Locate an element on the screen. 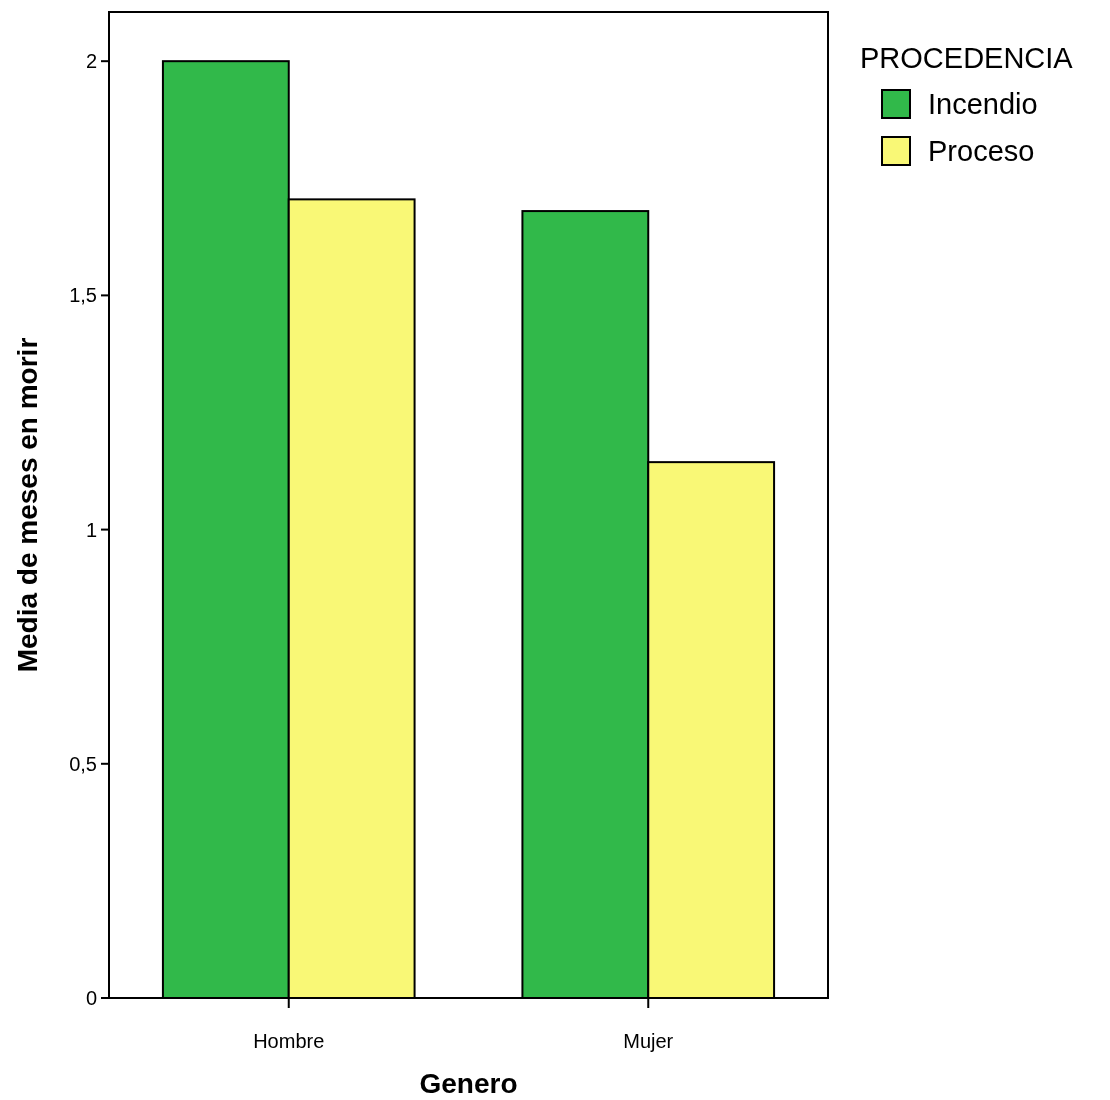 Image resolution: width=1110 pixels, height=1100 pixels. y-tick-label: 1 is located at coordinates (91, 529).